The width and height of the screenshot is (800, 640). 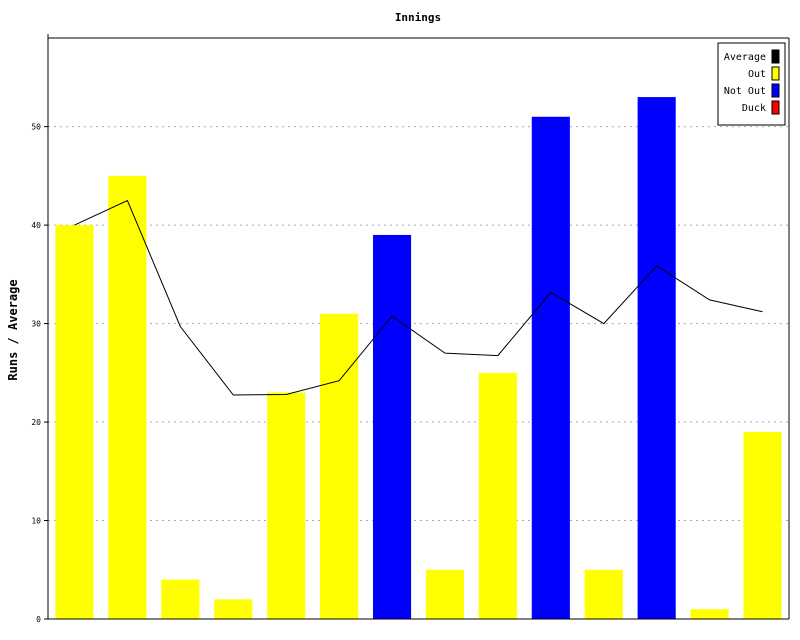 What do you see at coordinates (757, 74) in the screenshot?
I see `legend-label: Out` at bounding box center [757, 74].